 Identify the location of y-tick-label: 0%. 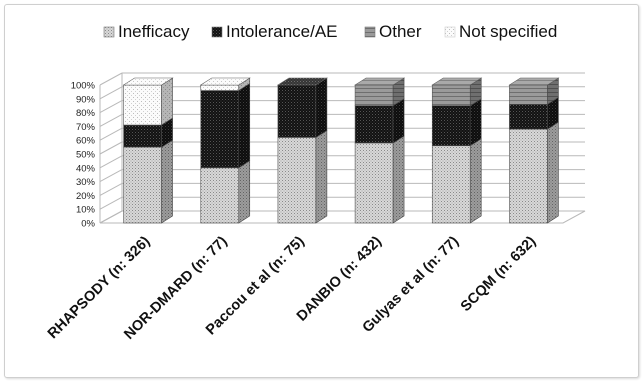
(88, 224).